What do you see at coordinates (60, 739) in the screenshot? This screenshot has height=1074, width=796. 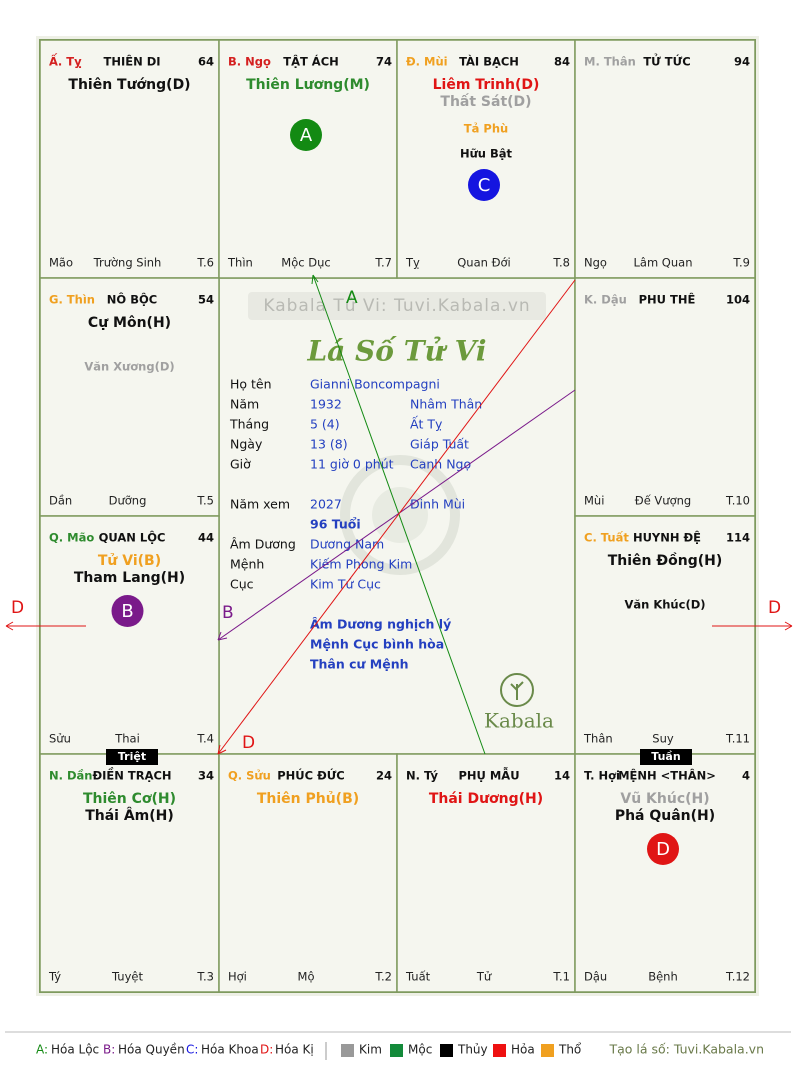 I see `palace-footer: Sửu` at bounding box center [60, 739].